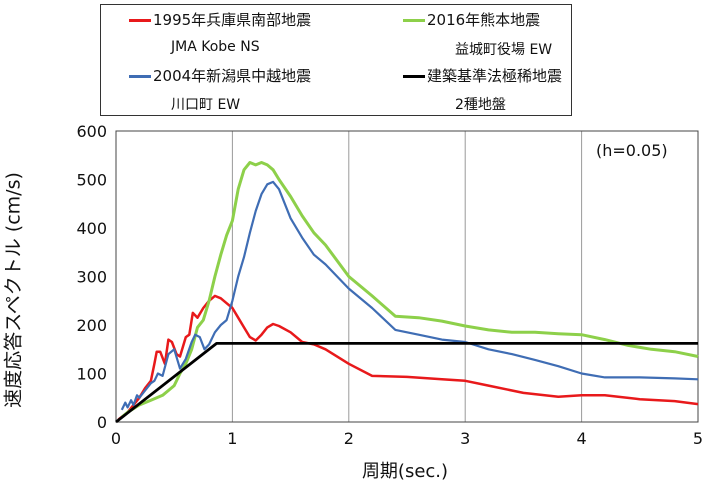 This screenshot has height=483, width=704. What do you see at coordinates (102, 422) in the screenshot?
I see `y-tick-label-0: 0` at bounding box center [102, 422].